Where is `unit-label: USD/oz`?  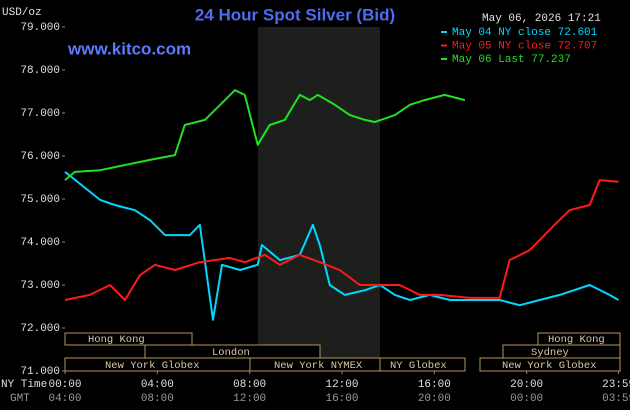
unit-label: USD/oz is located at coordinates (22, 13).